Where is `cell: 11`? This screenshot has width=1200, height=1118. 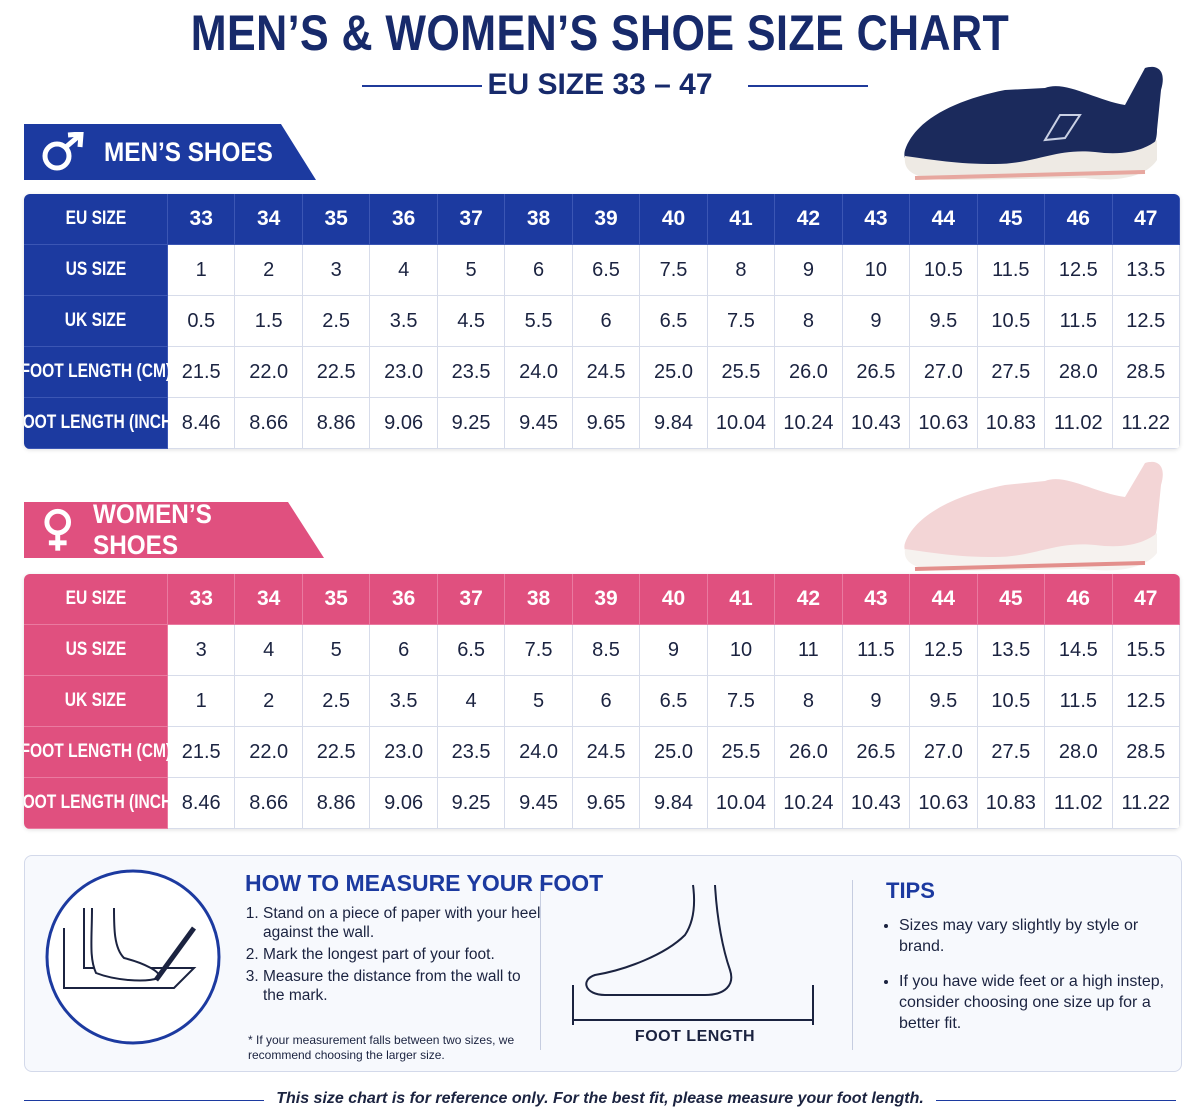
cell: 11 is located at coordinates (809, 650).